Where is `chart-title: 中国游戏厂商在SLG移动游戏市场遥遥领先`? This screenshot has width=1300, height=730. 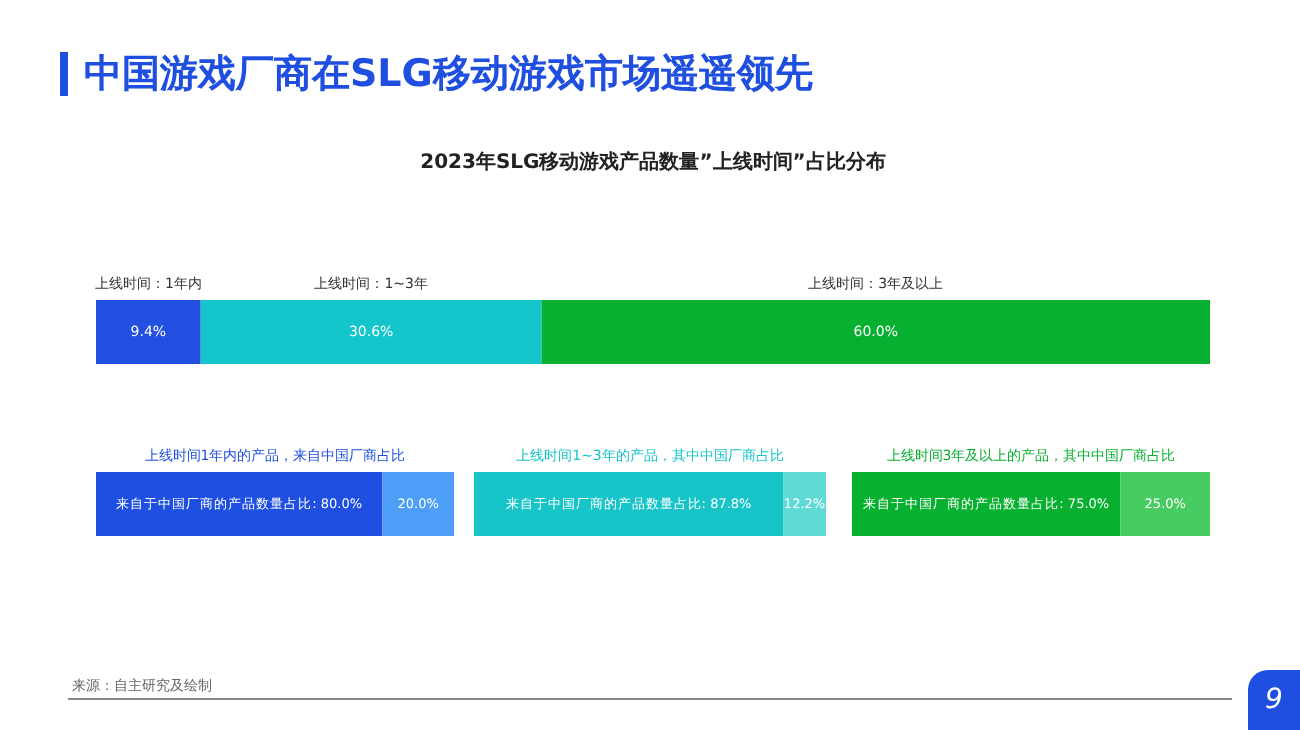 chart-title: 中国游戏厂商在SLG移动游戏市场遥遥领先 is located at coordinates (436, 74).